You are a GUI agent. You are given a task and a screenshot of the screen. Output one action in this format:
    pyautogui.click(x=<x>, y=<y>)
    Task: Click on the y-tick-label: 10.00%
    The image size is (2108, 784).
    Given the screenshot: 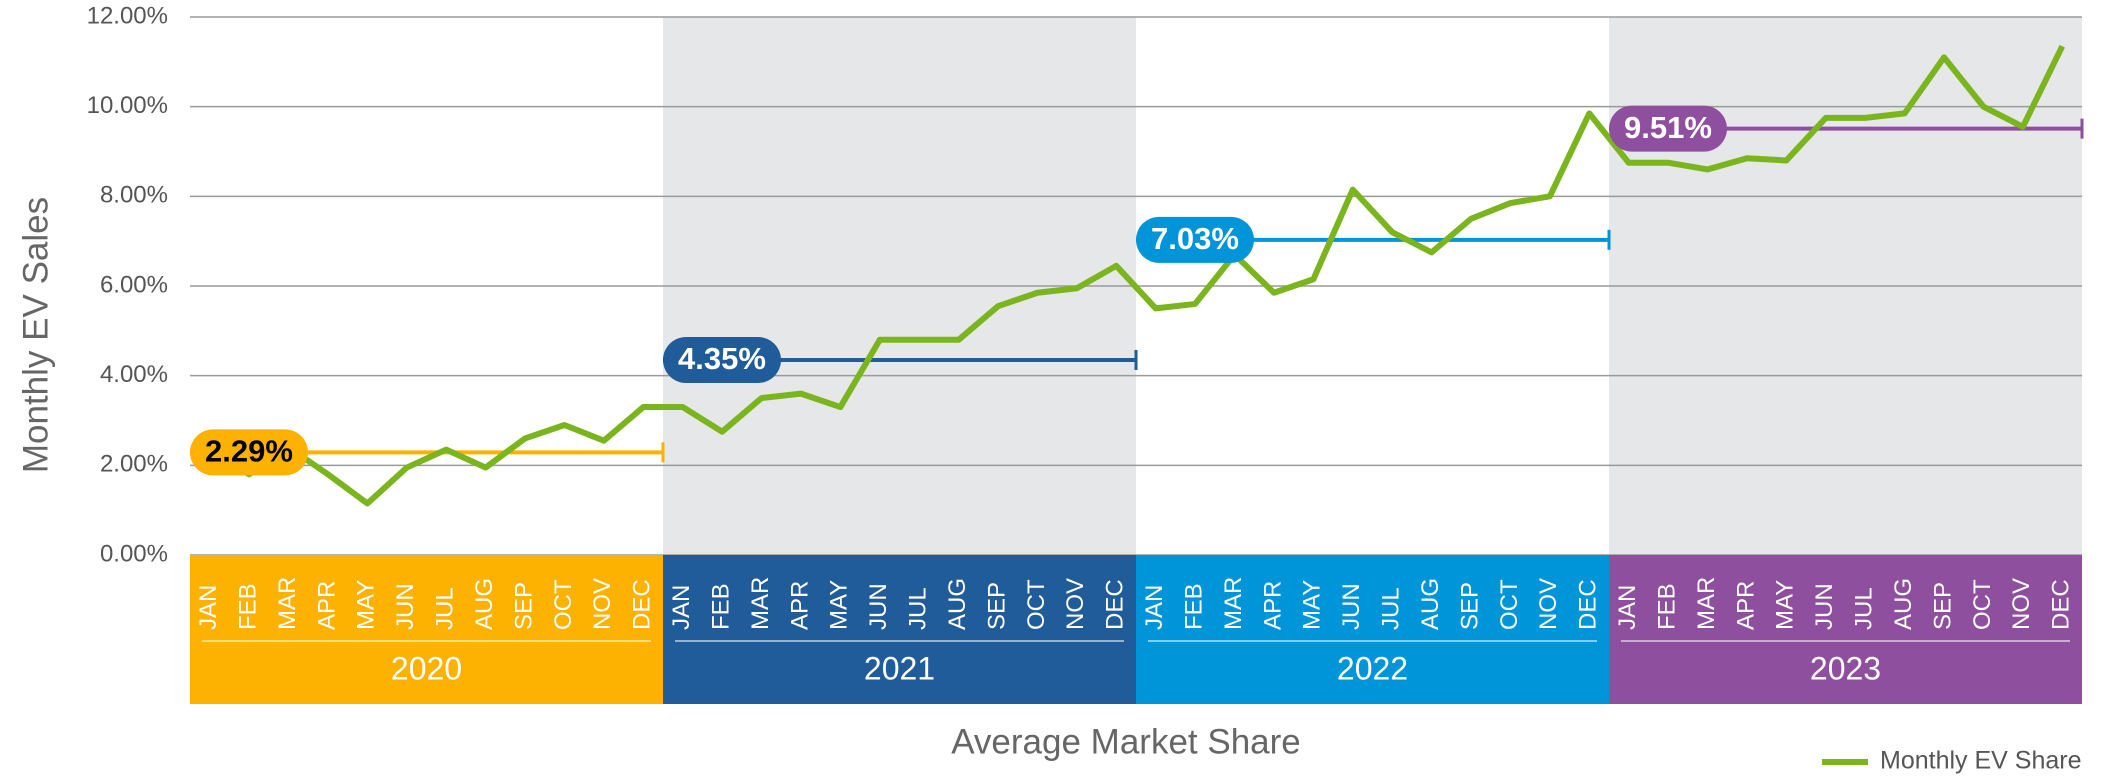 What is the action you would take?
    pyautogui.click(x=127, y=105)
    